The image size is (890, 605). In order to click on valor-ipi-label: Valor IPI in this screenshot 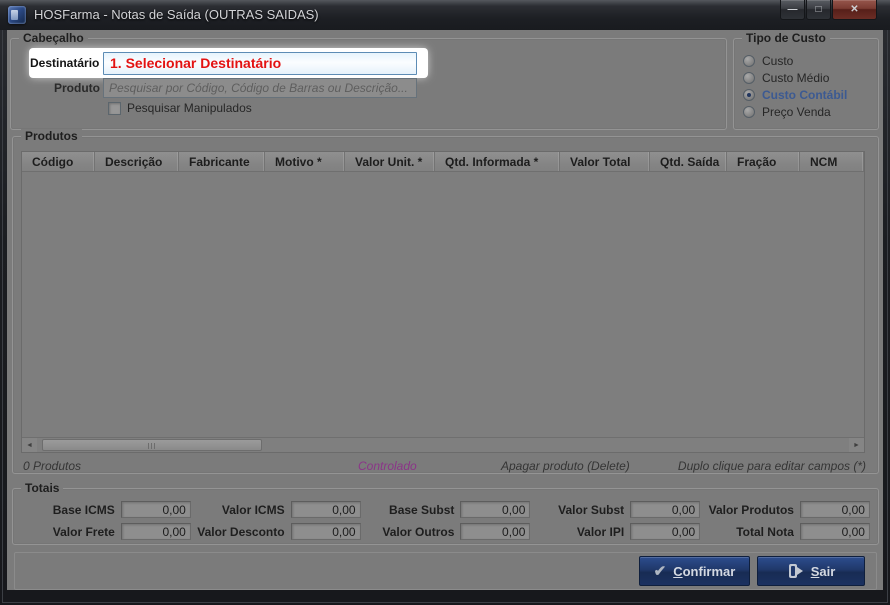, I will do `click(600, 531)`.